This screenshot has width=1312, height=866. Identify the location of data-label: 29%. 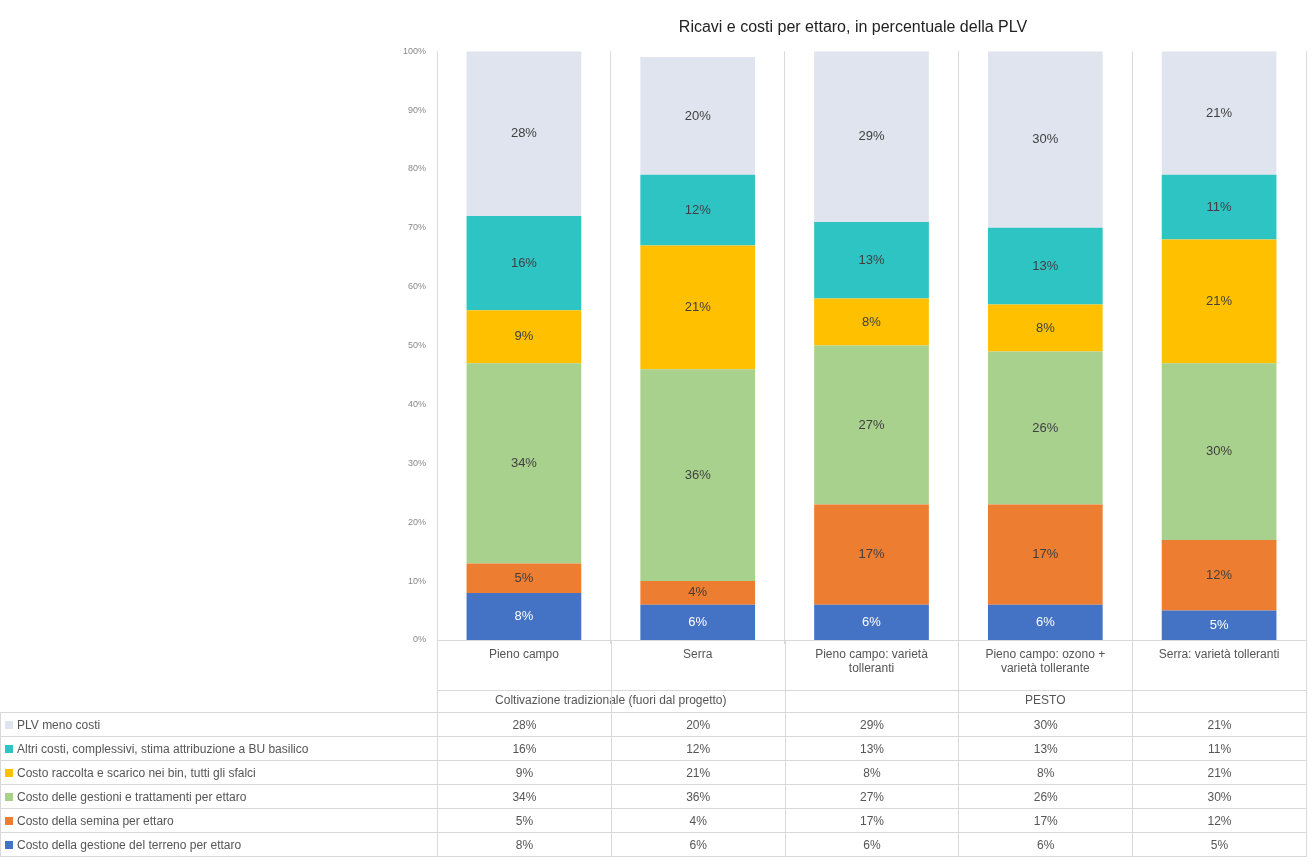
(872, 724).